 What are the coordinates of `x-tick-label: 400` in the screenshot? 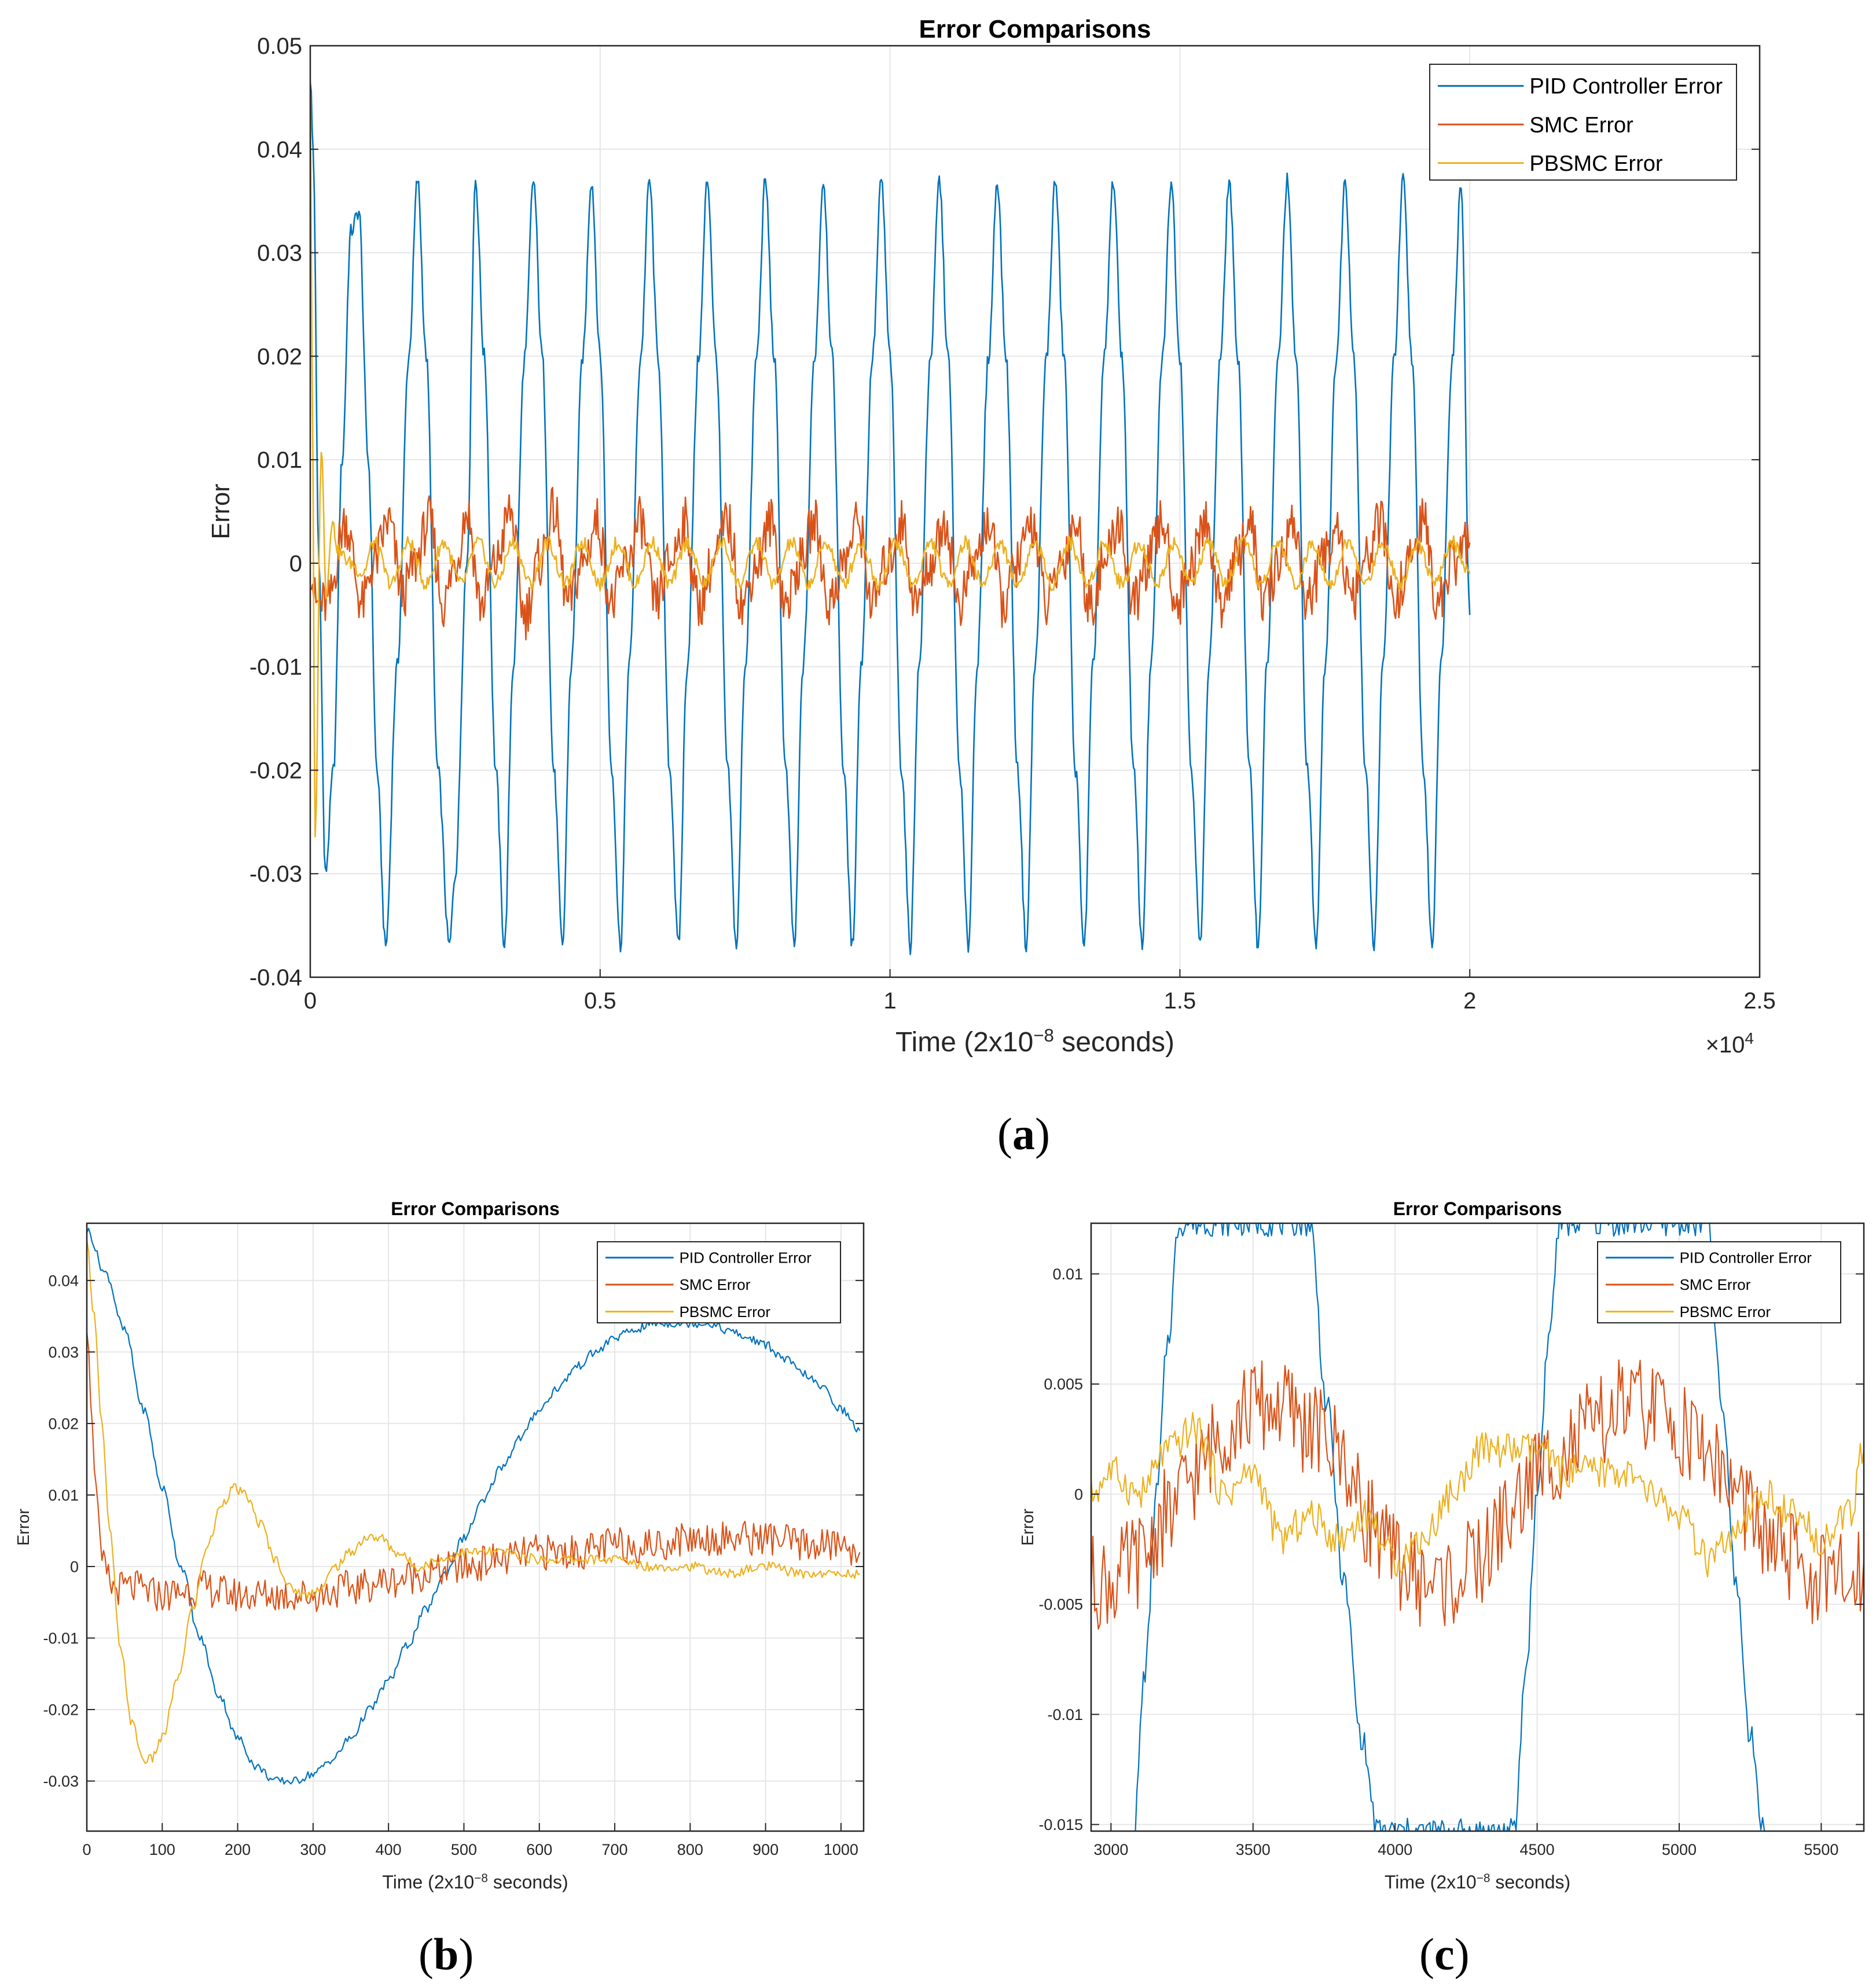 It's located at (389, 1850).